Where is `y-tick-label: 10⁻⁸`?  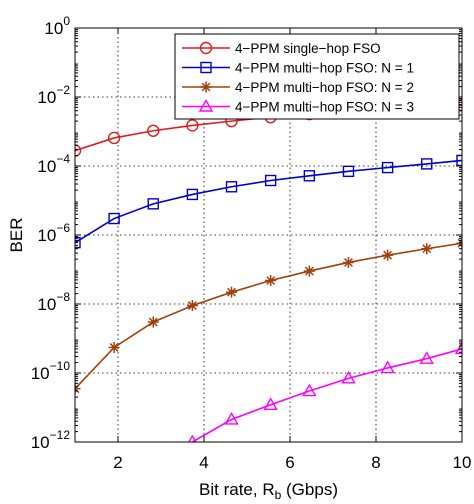
y-tick-label: 10⁻⁸ is located at coordinates (53, 302).